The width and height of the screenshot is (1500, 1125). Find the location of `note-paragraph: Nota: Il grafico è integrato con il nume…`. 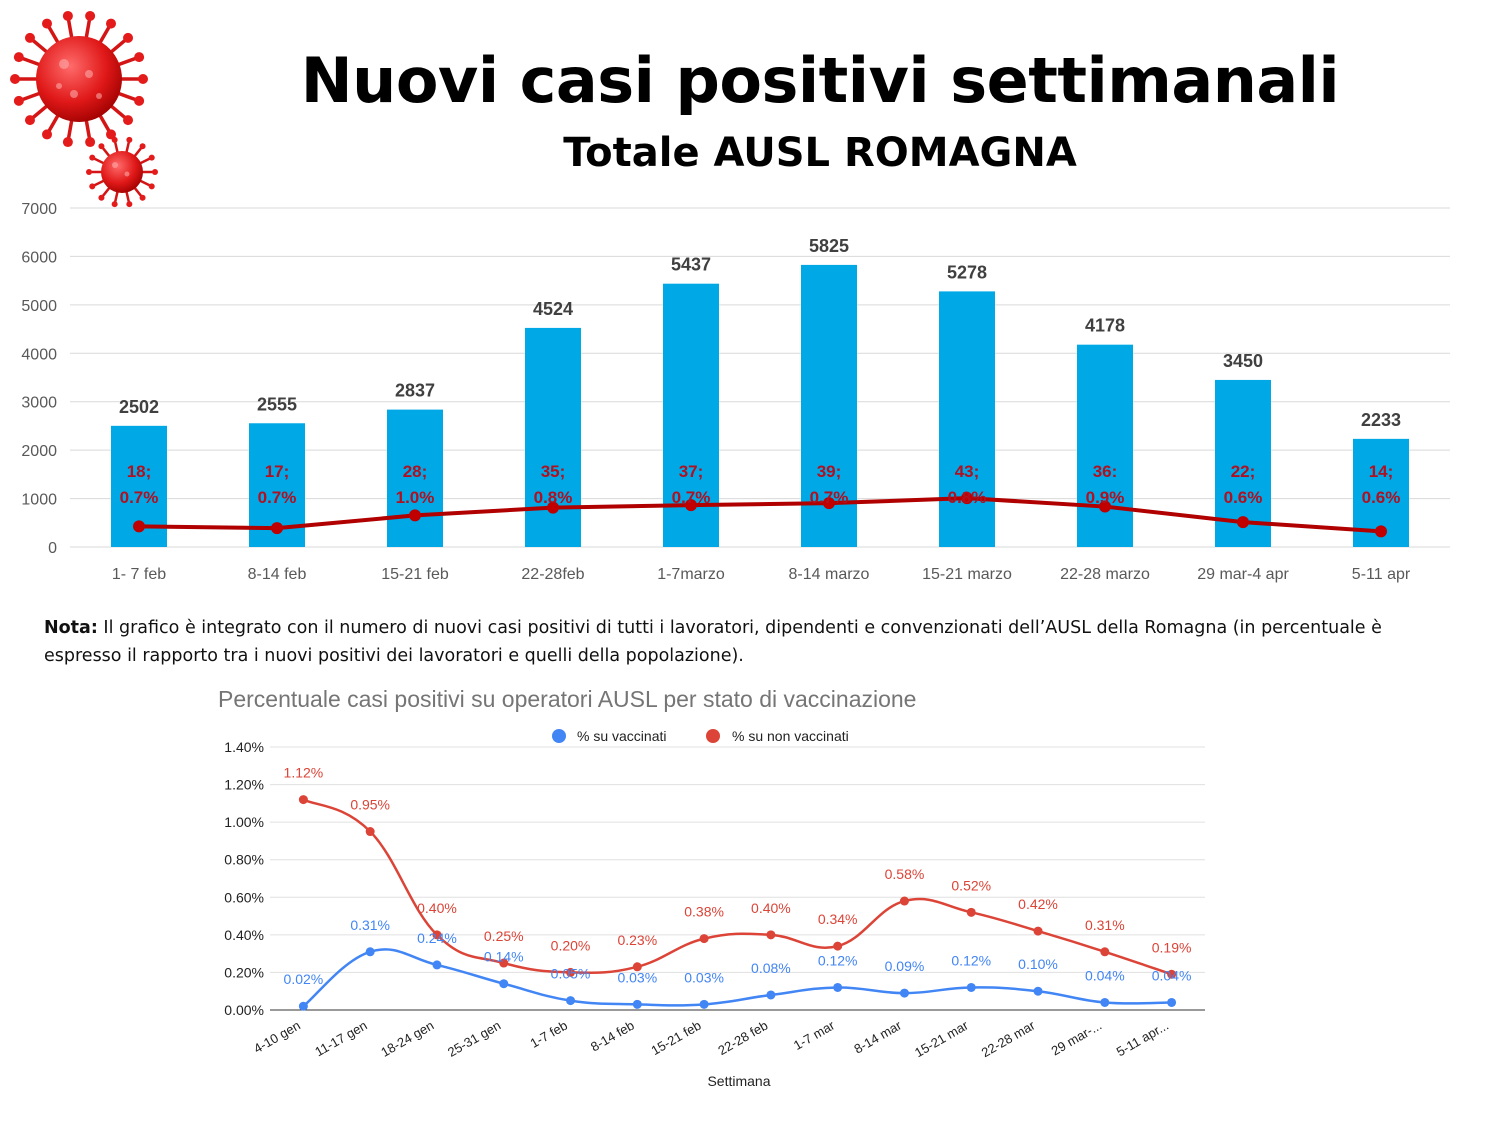

note-paragraph: Nota: Il grafico è integrato con il nume… is located at coordinates (754, 642).